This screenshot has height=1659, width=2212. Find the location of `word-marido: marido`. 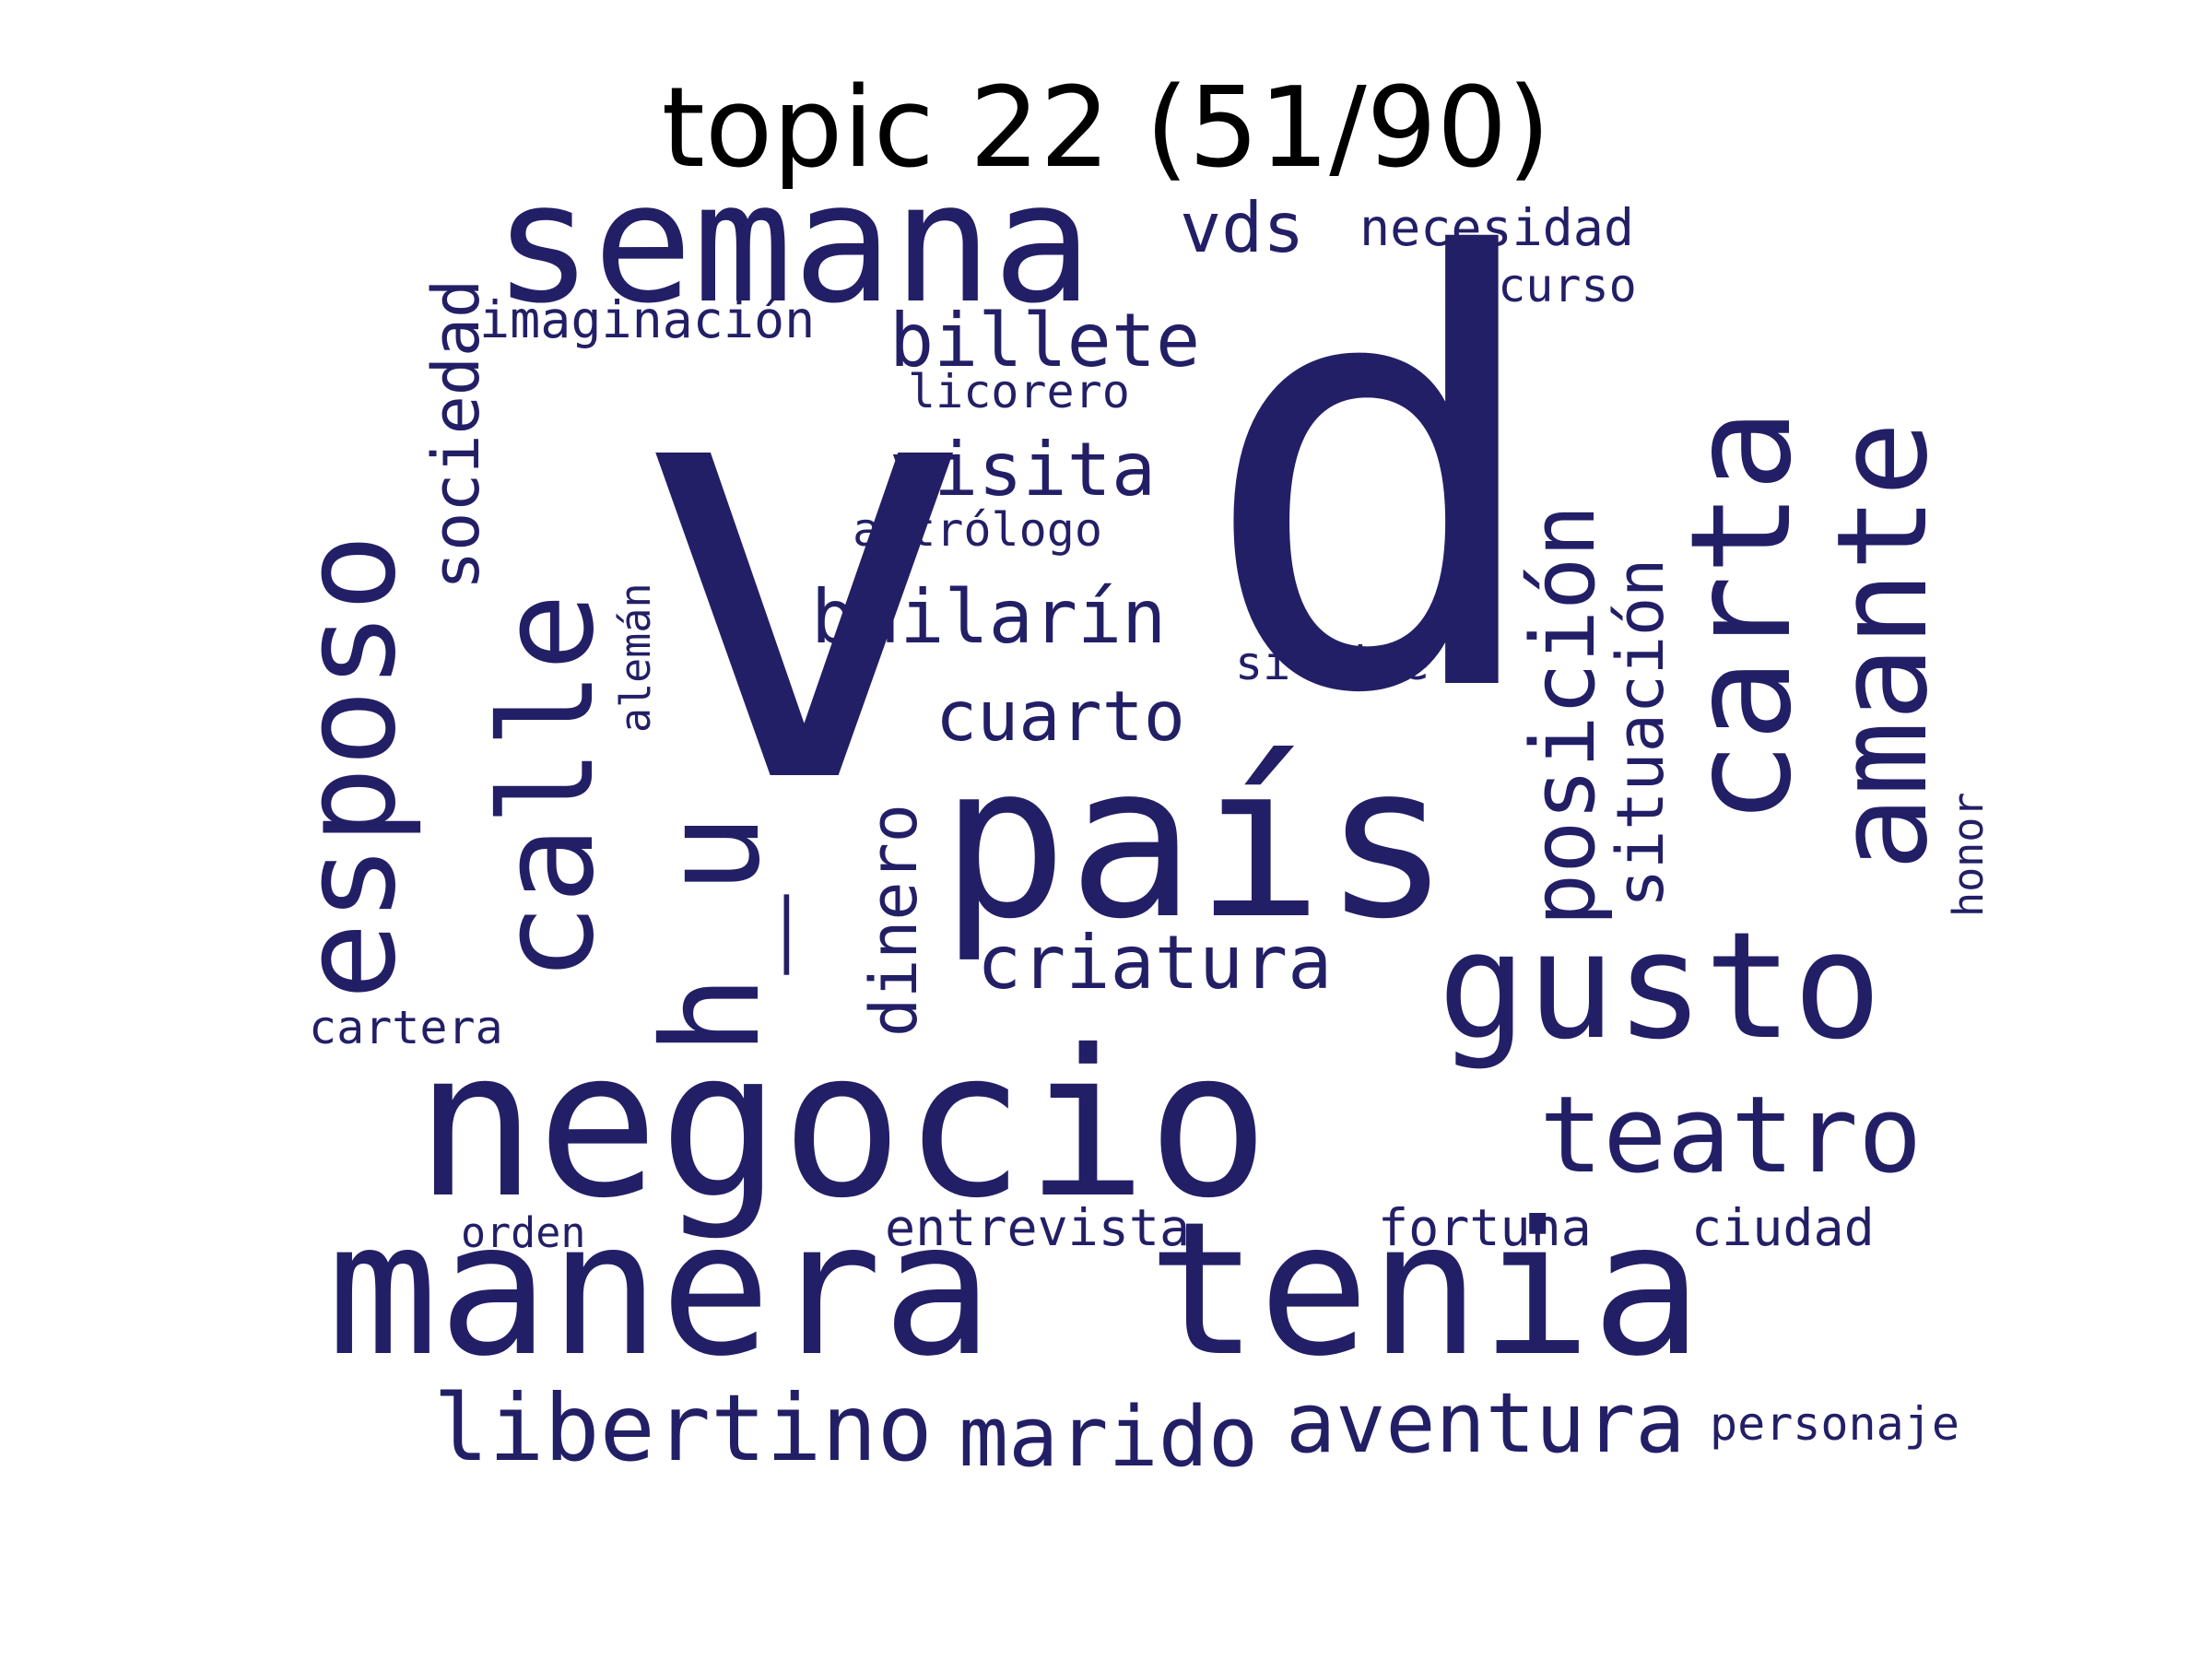

word-marido: marido is located at coordinates (1109, 1437).